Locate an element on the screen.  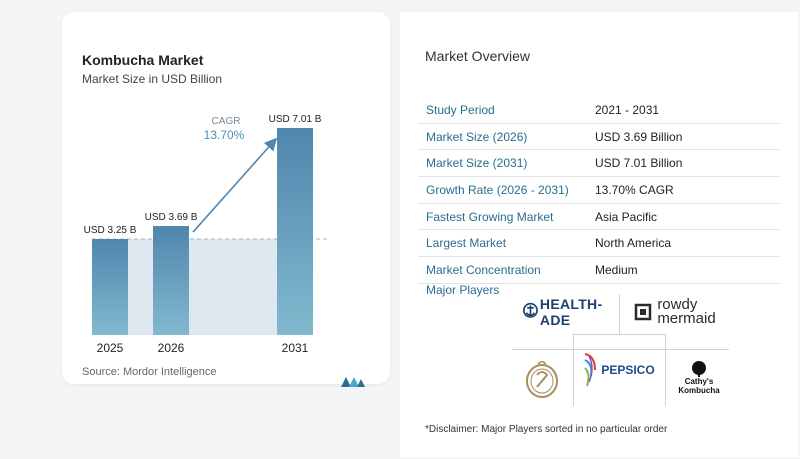
row-value: USD 7.01 Billion is located at coordinates (639, 163).